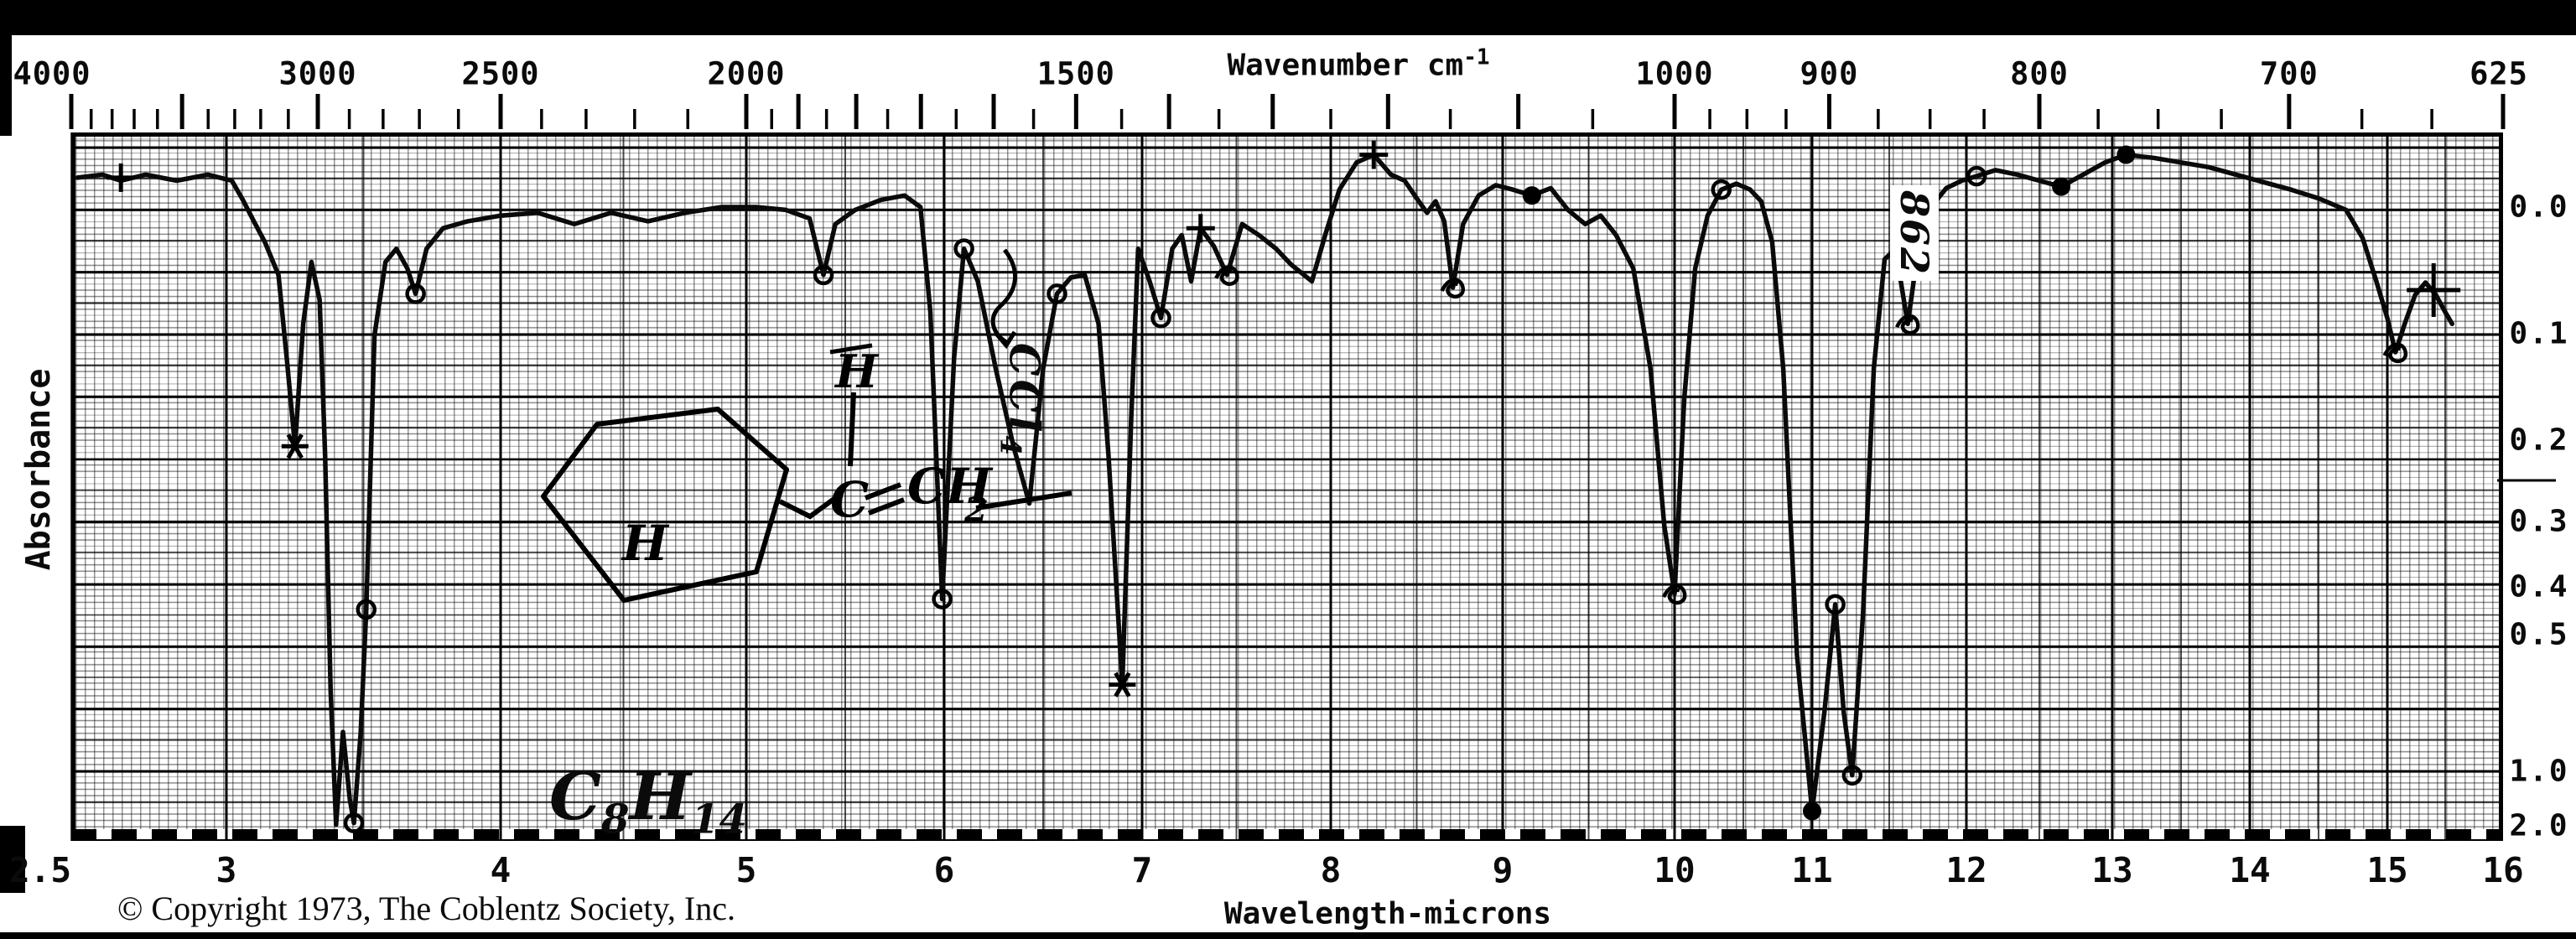 This screenshot has width=2576, height=939. What do you see at coordinates (944, 870) in the screenshot?
I see `bottom-axis-label-6: 6` at bounding box center [944, 870].